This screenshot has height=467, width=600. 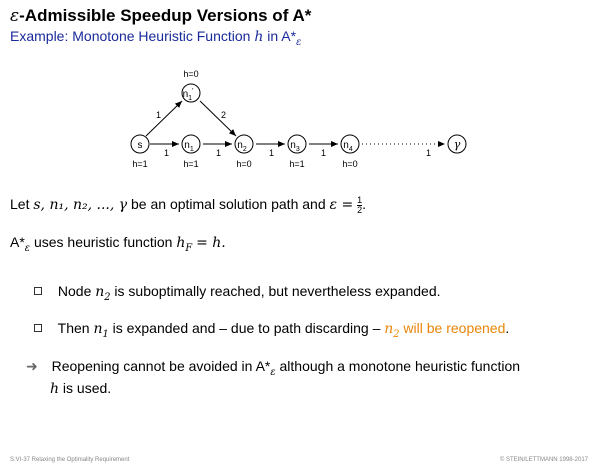 What do you see at coordinates (389, 329) in the screenshot?
I see `bullet2-var2: n` at bounding box center [389, 329].